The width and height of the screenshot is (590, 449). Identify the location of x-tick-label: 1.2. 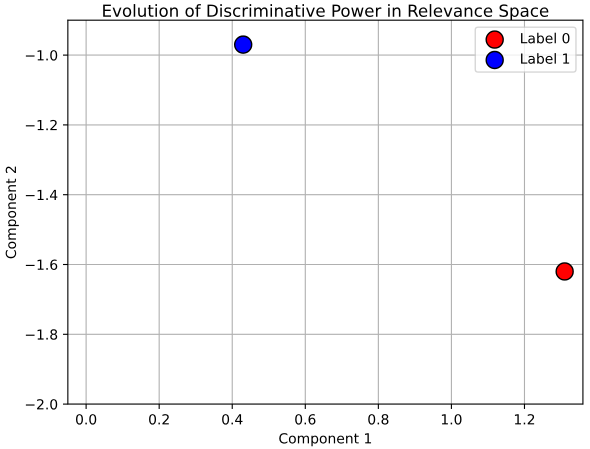
(524, 419).